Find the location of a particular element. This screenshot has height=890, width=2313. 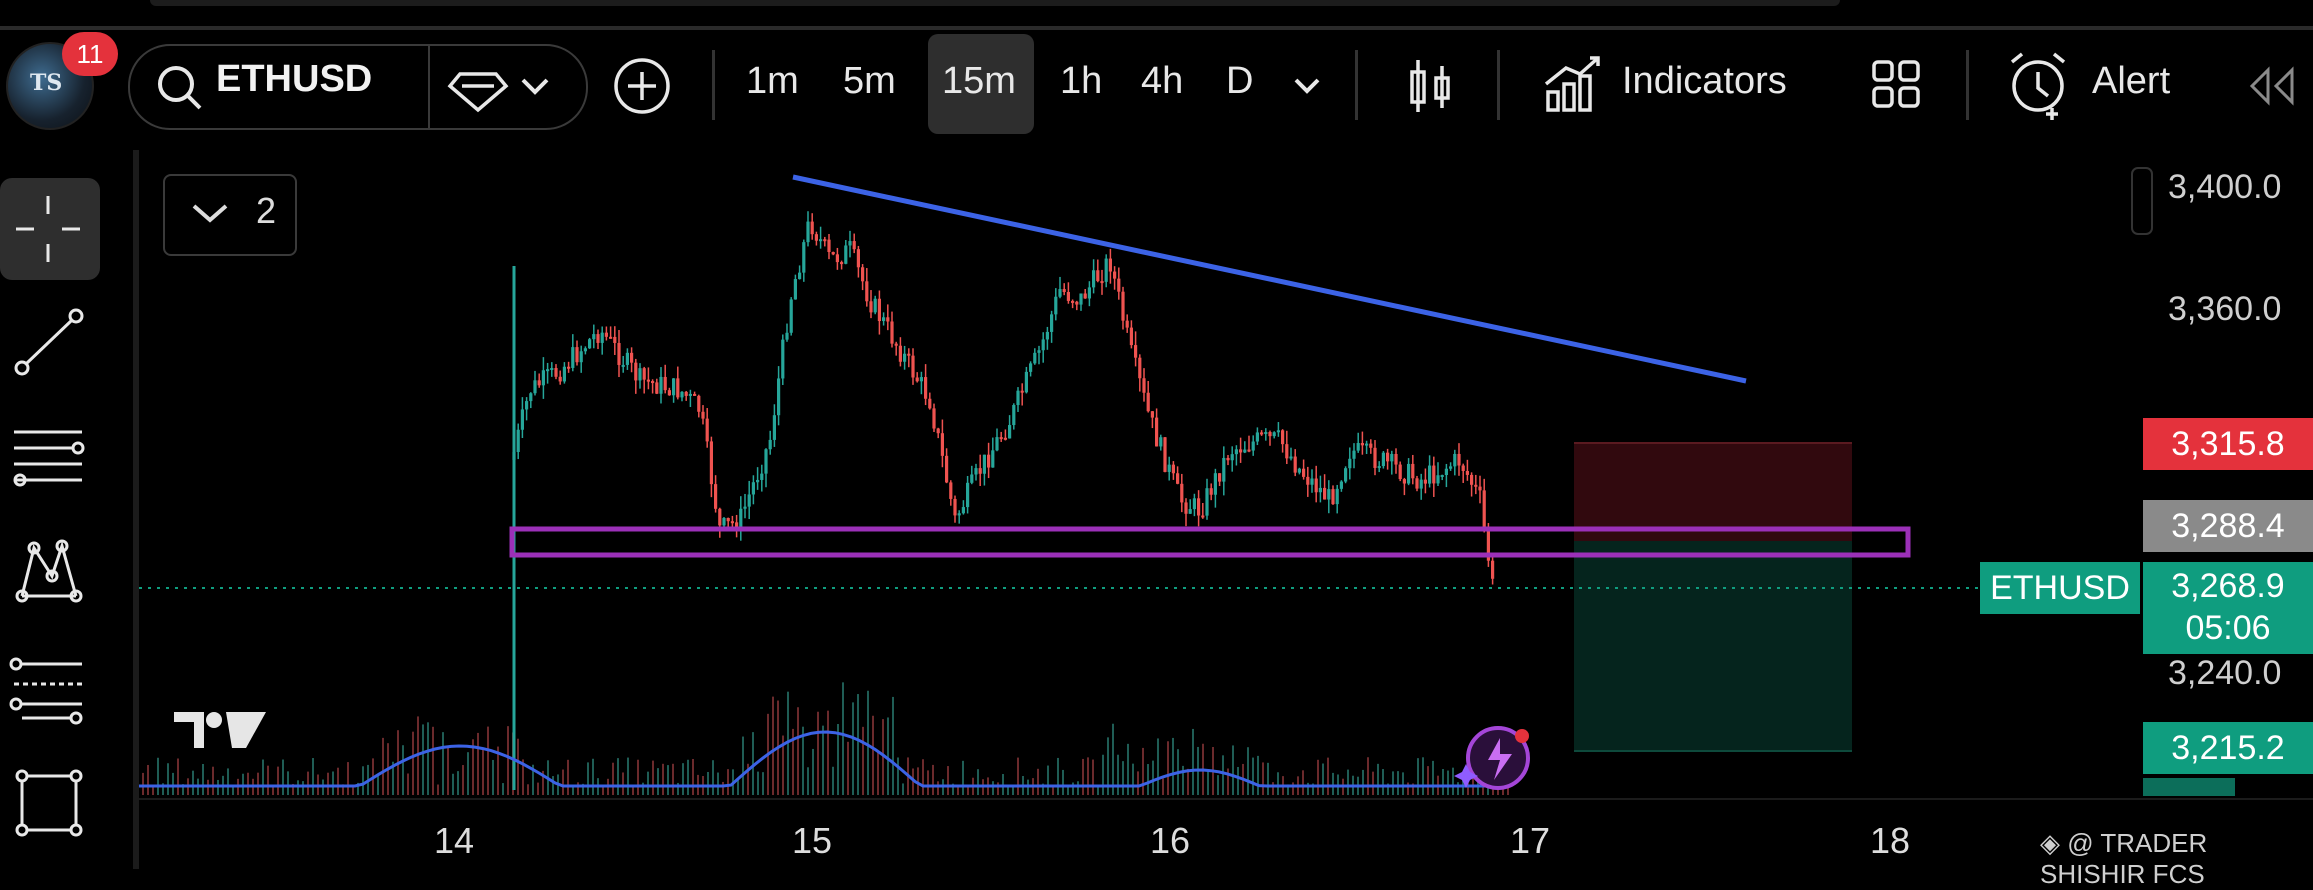

scale-settings-box is located at coordinates (2142, 201).